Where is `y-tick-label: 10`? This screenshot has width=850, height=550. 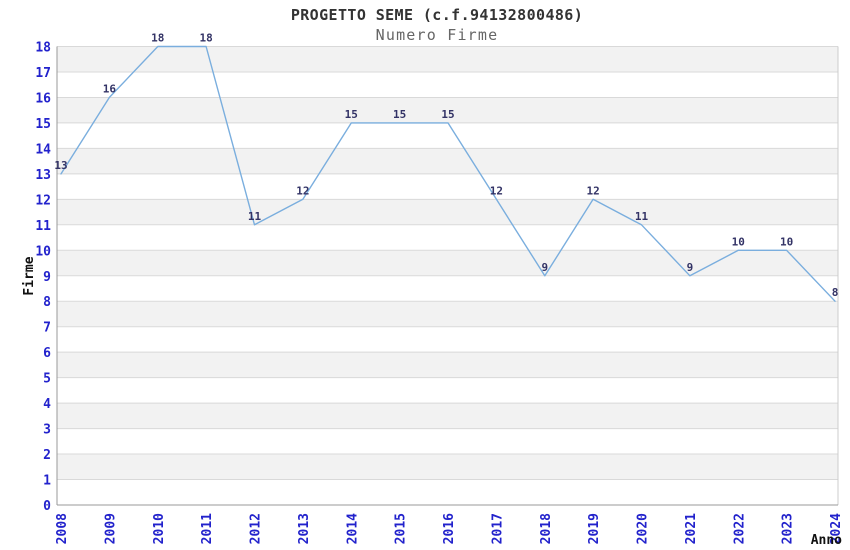
y-tick-label: 10 is located at coordinates (43, 251).